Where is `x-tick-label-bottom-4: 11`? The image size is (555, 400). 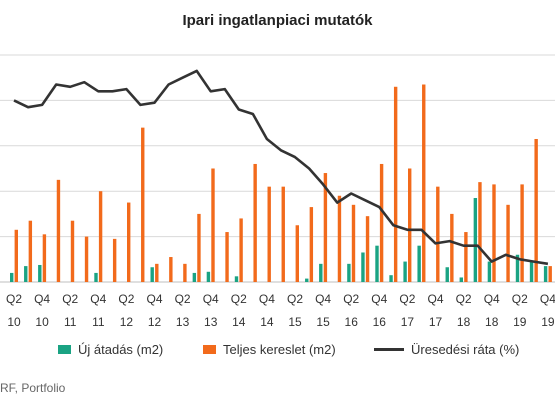
x-tick-label-bottom-4: 11 is located at coordinates (70, 322).